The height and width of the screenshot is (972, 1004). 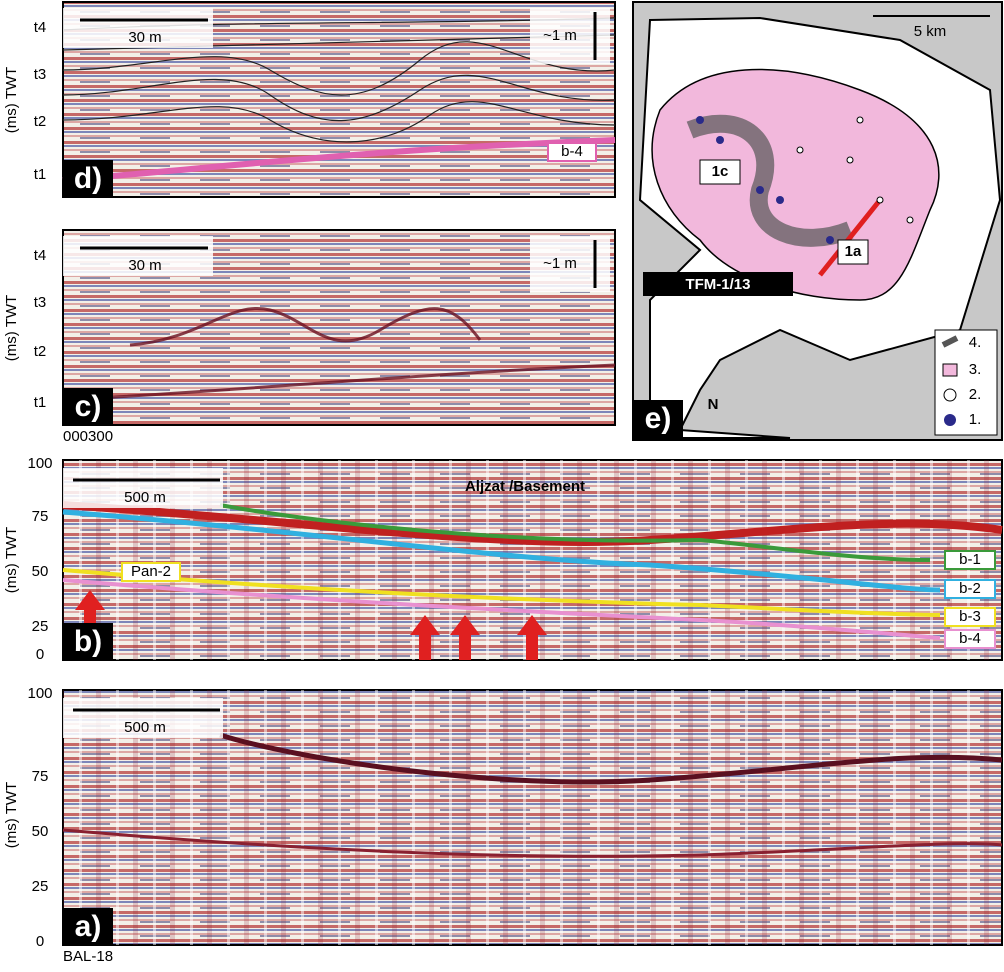 I want to click on horizon-label: b-1, so click(x=970, y=559).